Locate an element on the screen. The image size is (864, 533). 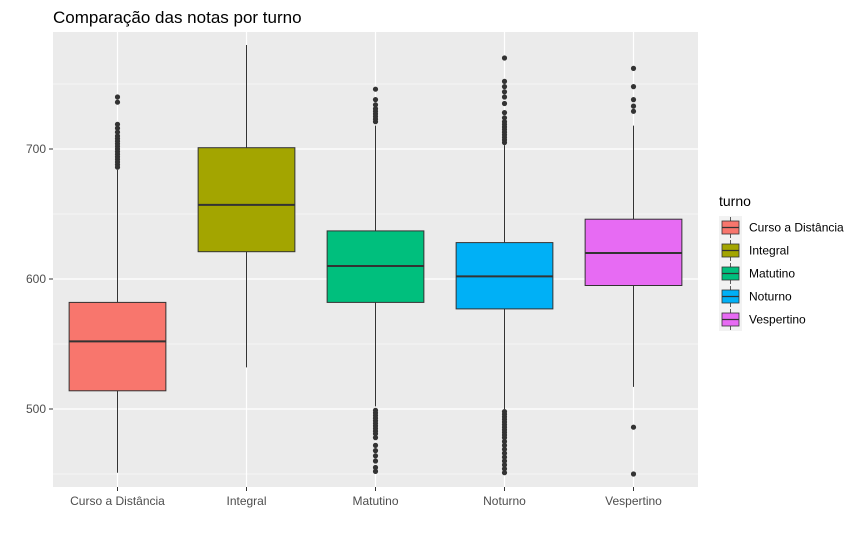
legend-item: Matutino is located at coordinates (757, 273).